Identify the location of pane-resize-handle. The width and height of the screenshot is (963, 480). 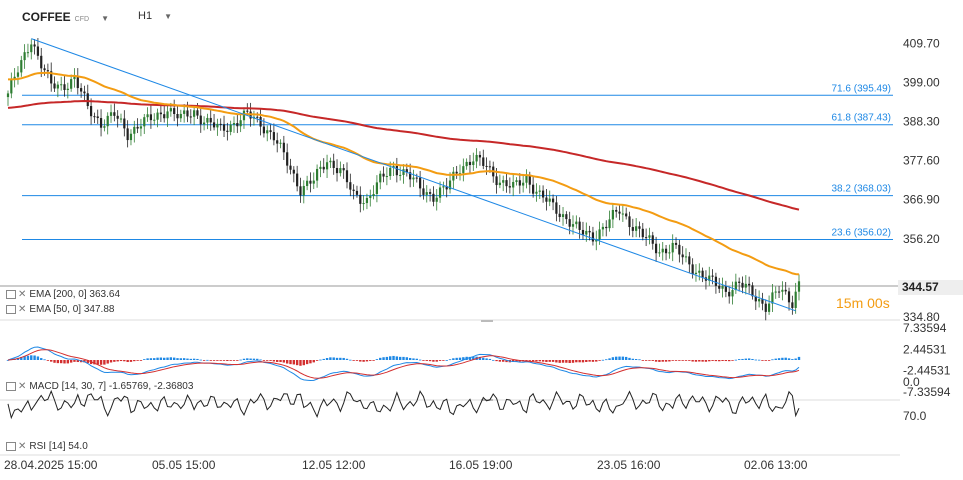
(487, 321).